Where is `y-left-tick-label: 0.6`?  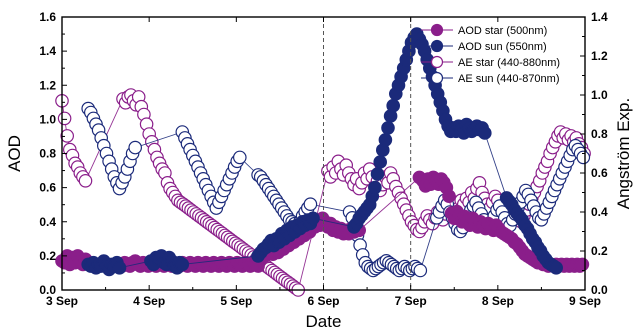 y-left-tick-label: 0.6 is located at coordinates (47, 188).